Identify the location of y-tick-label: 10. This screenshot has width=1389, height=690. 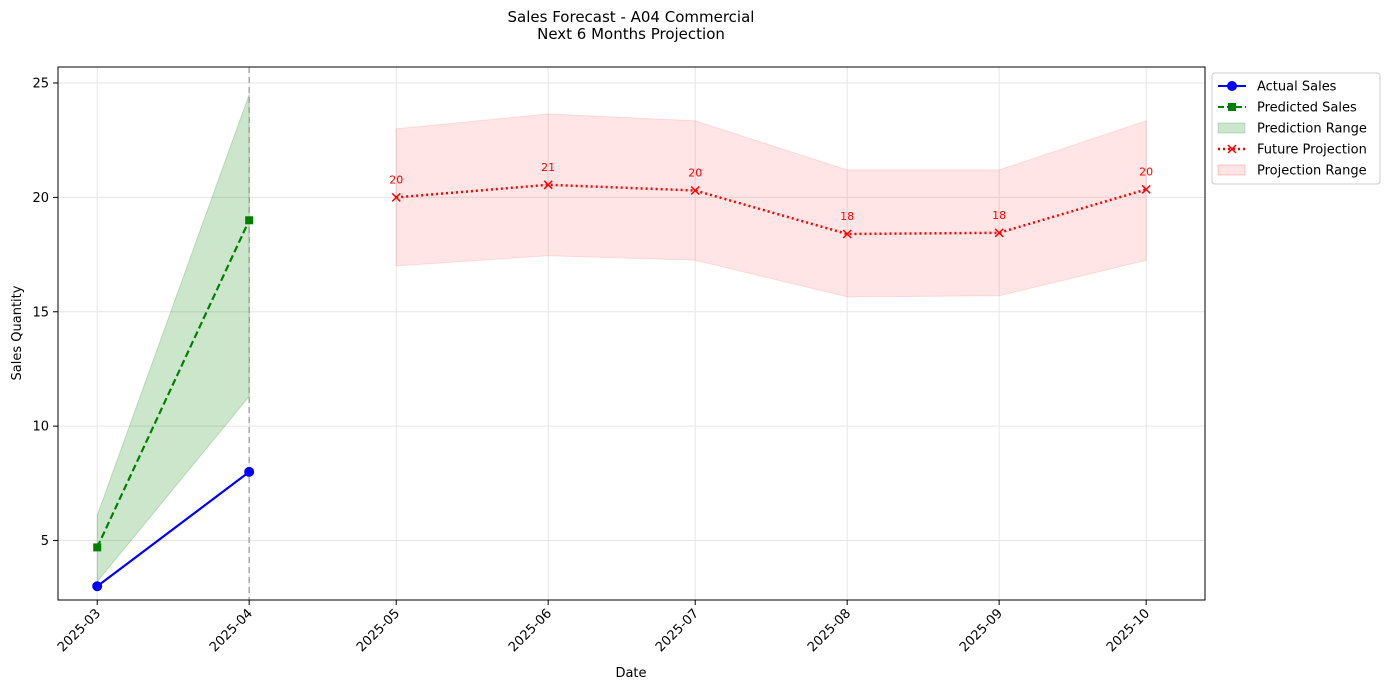
(40, 427).